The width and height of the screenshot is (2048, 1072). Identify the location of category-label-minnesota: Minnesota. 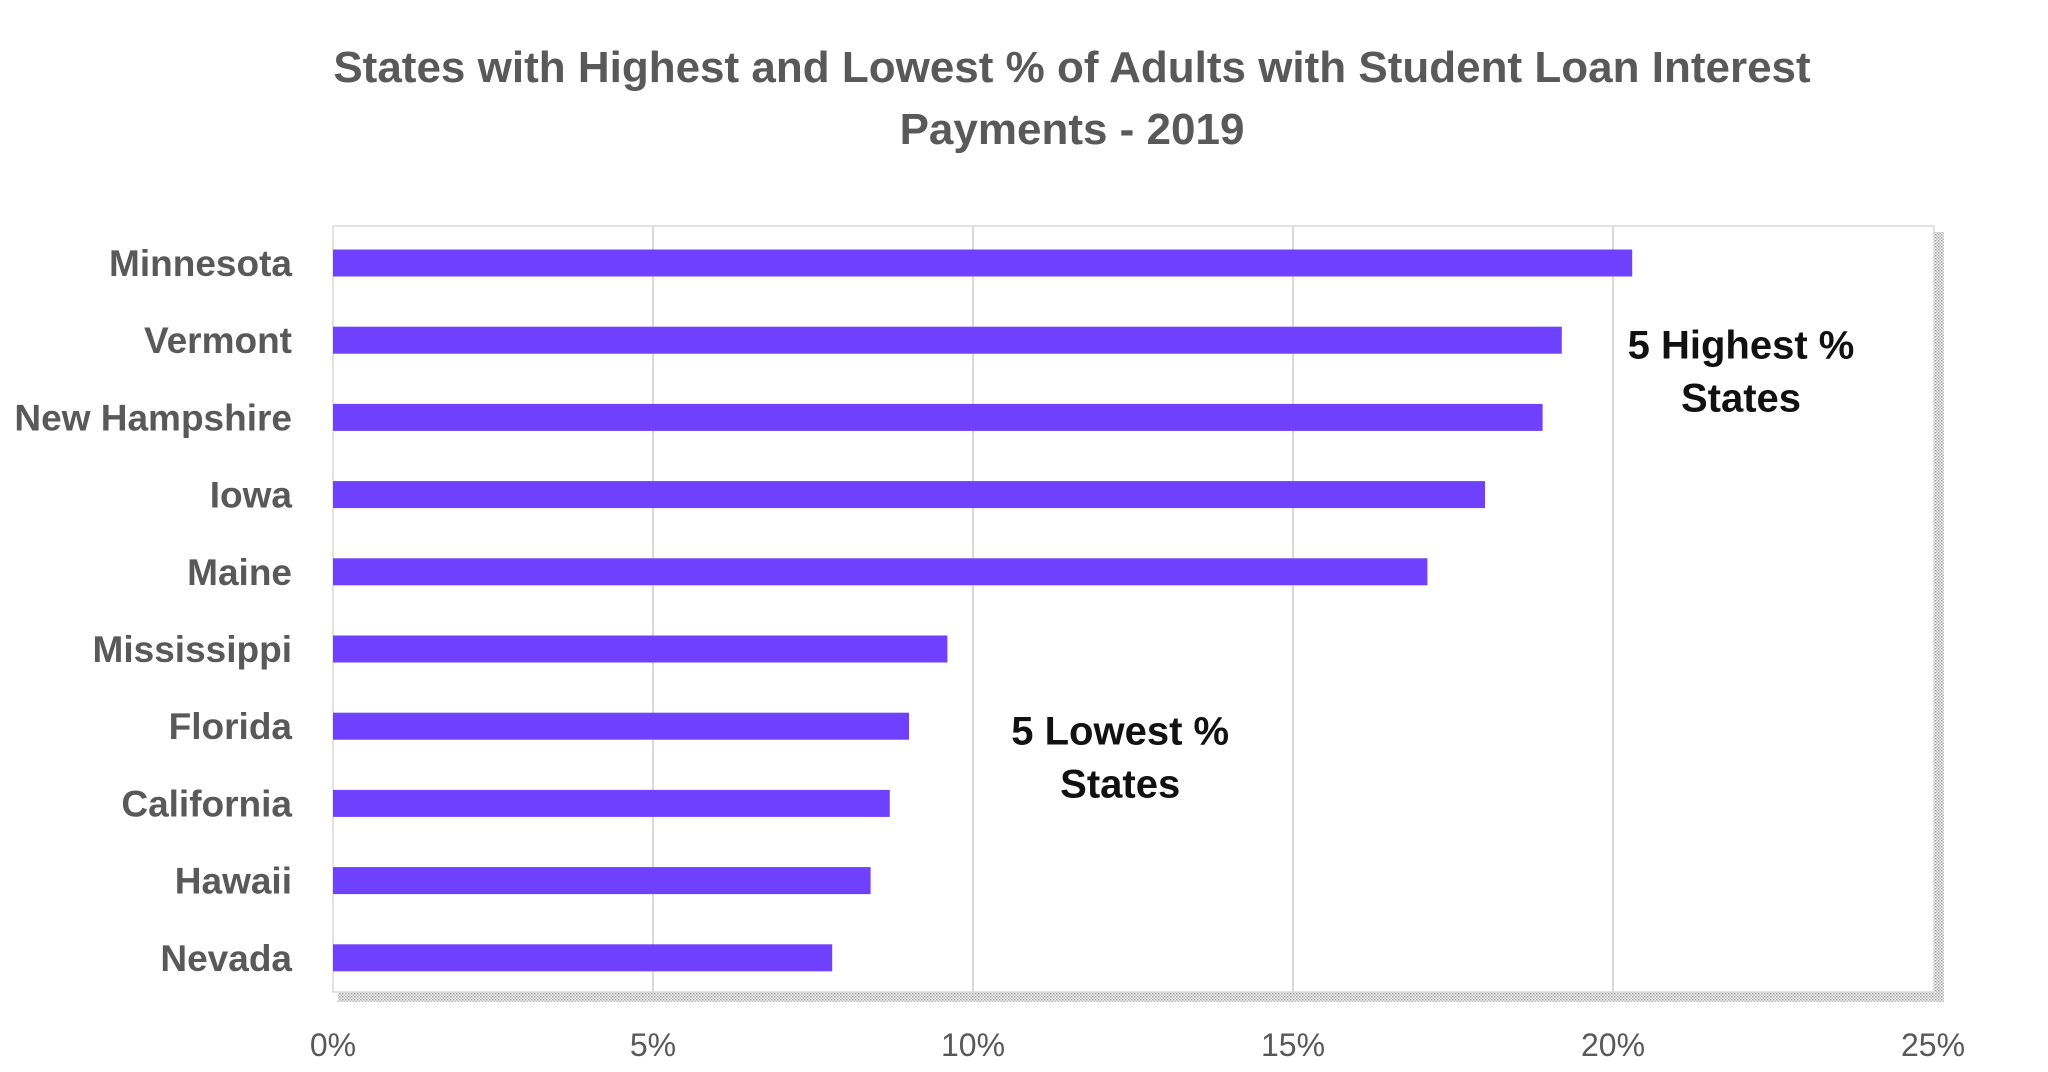
(200, 263).